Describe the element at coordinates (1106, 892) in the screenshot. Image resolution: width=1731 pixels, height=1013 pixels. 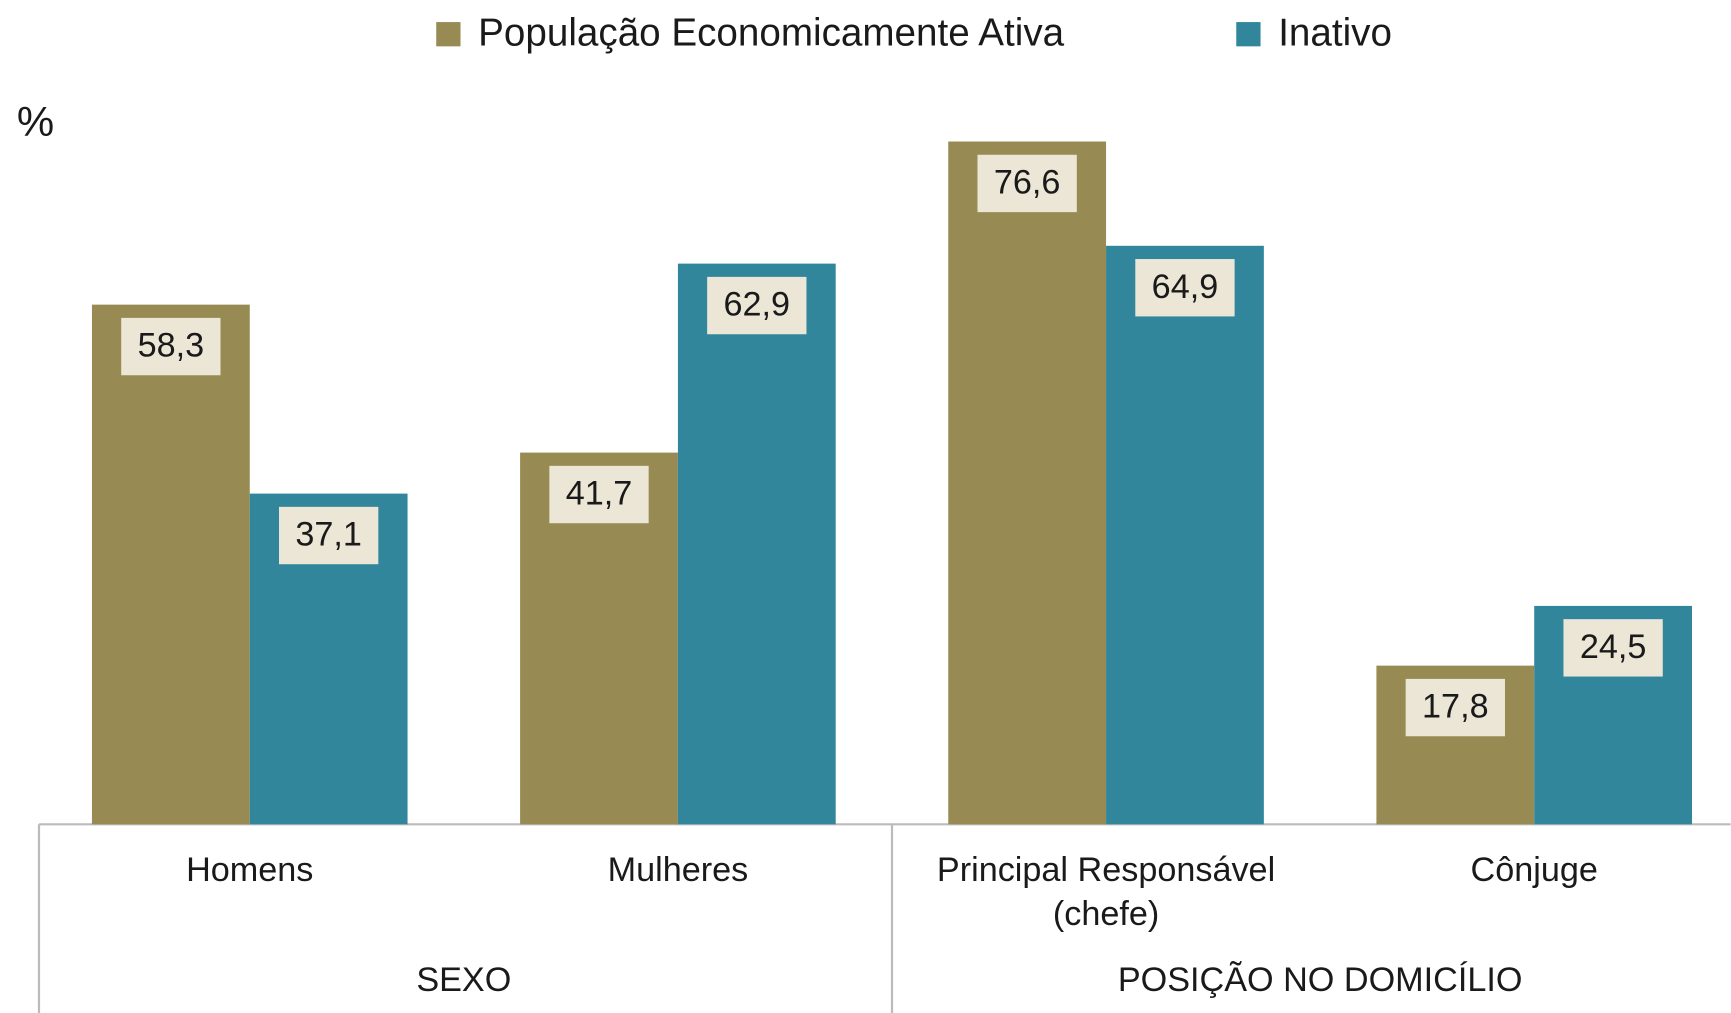
I see `x-tick-label: Principal Responsável (chefe)` at that location.